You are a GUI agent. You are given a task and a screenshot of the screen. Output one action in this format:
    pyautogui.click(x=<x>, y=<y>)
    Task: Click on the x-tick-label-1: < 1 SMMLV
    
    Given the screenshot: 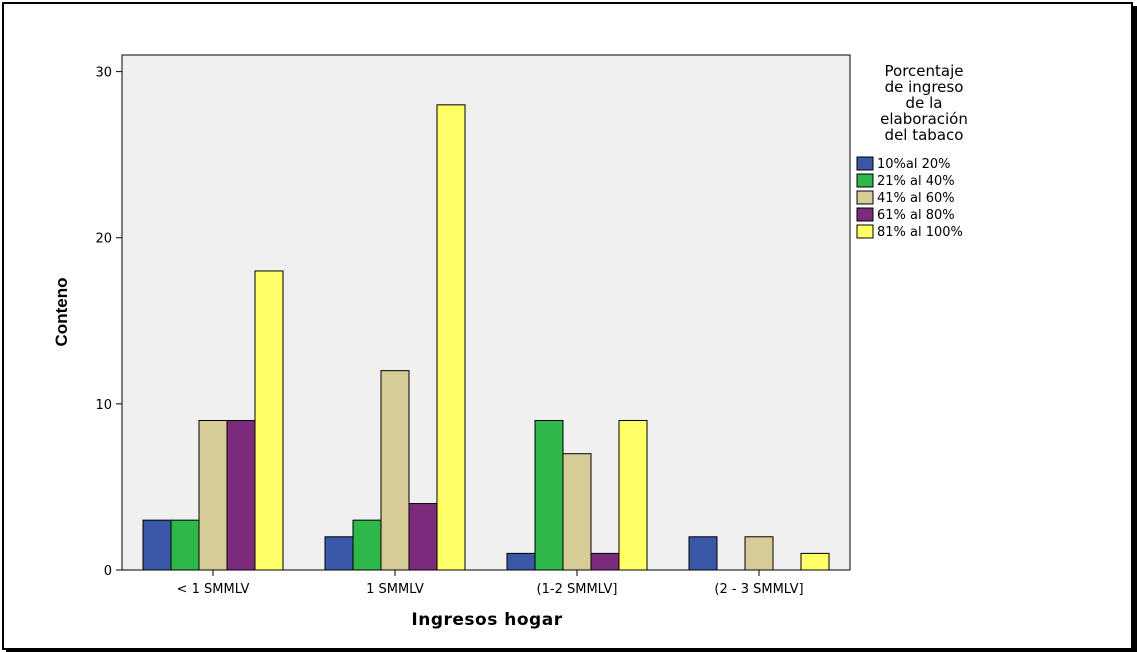 What is the action you would take?
    pyautogui.click(x=213, y=589)
    